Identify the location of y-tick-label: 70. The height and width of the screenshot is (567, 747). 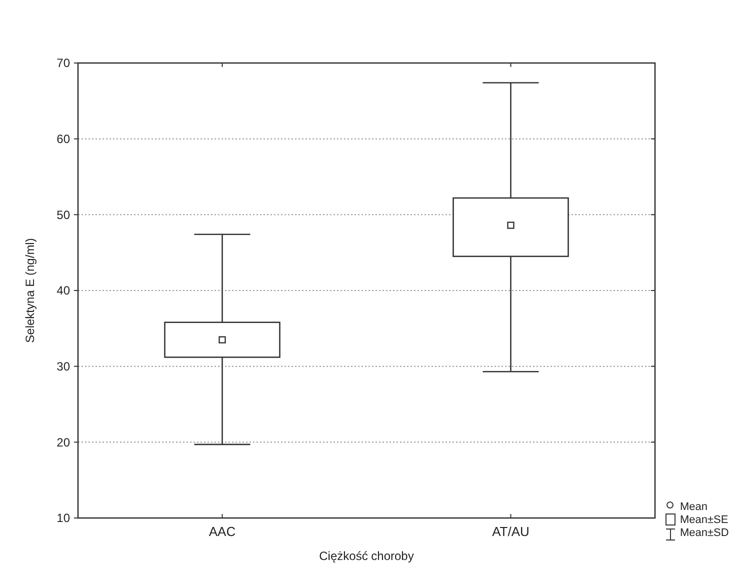
(63, 63).